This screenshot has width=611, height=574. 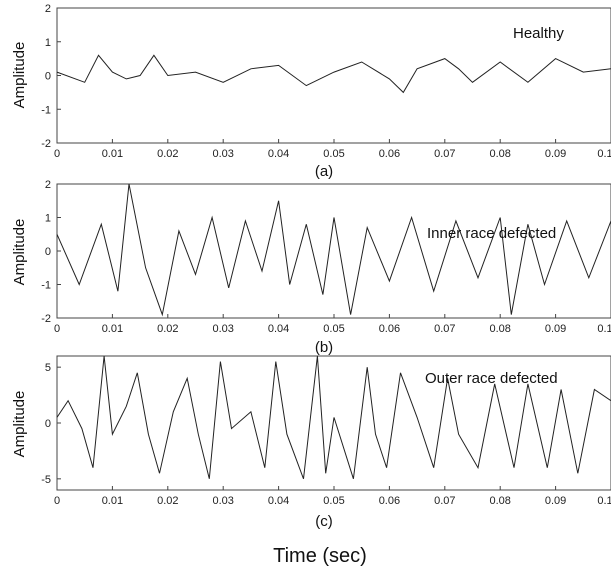 What do you see at coordinates (167, 501) in the screenshot?
I see `x-tick-label-c: 0.02` at bounding box center [167, 501].